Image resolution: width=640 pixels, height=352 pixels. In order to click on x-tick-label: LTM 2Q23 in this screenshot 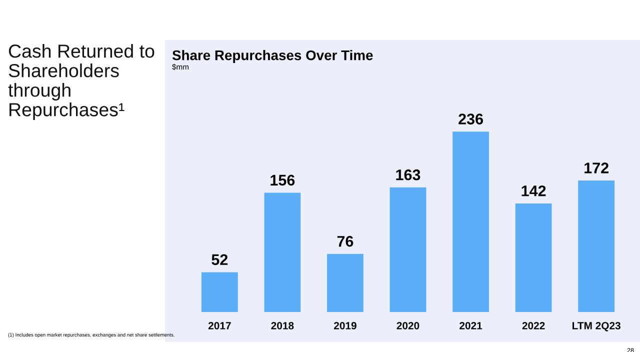, I will do `click(596, 327)`.